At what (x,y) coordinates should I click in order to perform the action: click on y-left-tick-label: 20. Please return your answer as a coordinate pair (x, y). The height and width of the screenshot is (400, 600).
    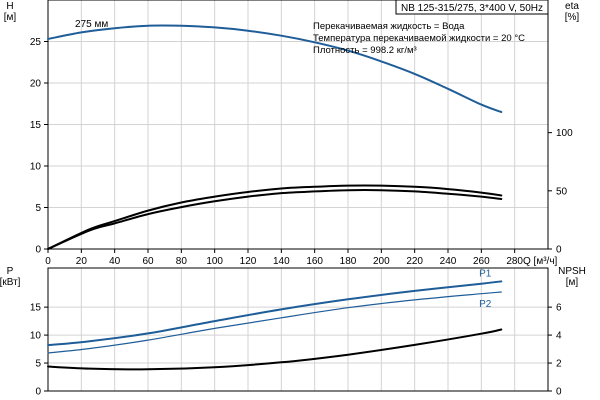
    Looking at the image, I should click on (36, 84).